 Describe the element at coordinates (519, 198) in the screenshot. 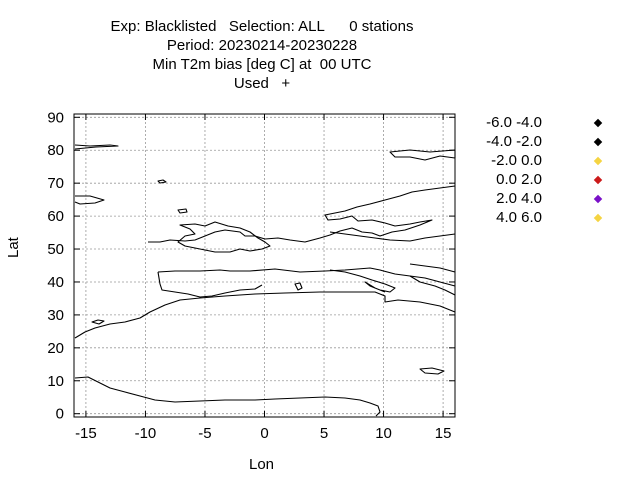

I see `legend-label: 2.0 4.0` at that location.